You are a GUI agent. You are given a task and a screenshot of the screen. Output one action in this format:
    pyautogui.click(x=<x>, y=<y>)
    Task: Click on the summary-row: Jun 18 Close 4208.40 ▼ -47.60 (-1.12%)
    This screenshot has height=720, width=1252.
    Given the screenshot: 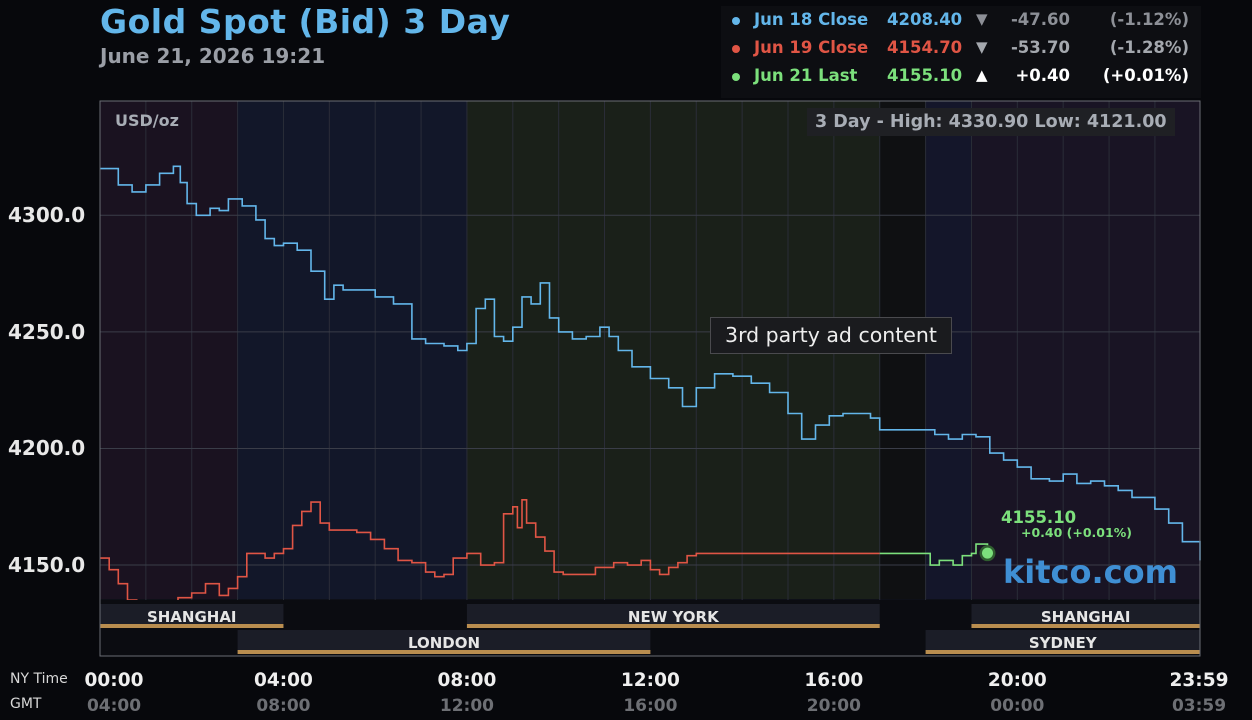 What is the action you would take?
    pyautogui.click(x=961, y=23)
    